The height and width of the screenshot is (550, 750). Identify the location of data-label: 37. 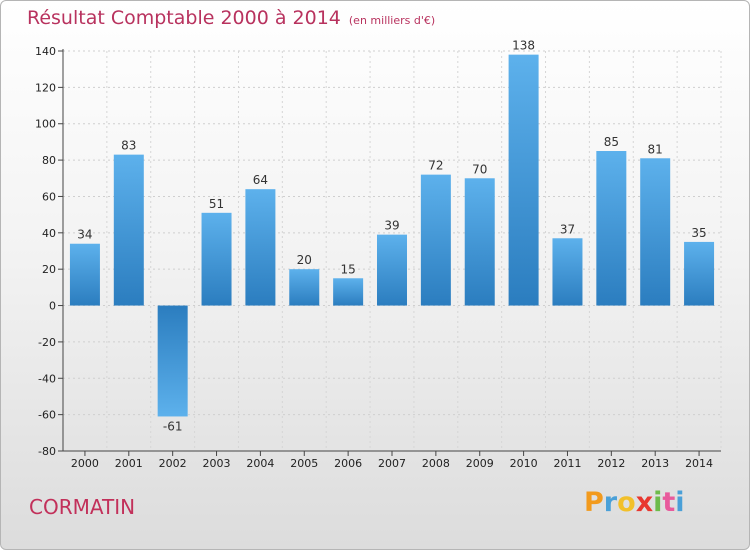
(567, 229).